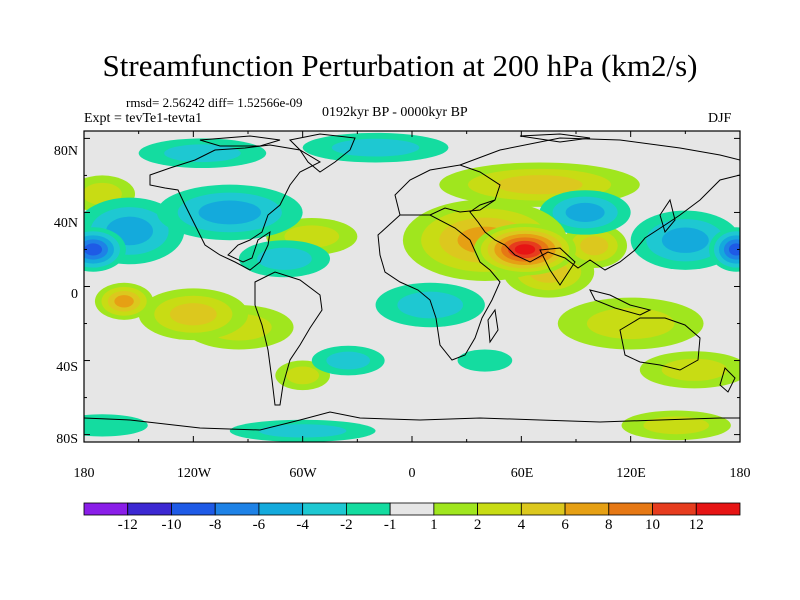 This screenshot has width=800, height=600. What do you see at coordinates (322, 153) in the screenshot?
I see `coastline-greenland` at bounding box center [322, 153].